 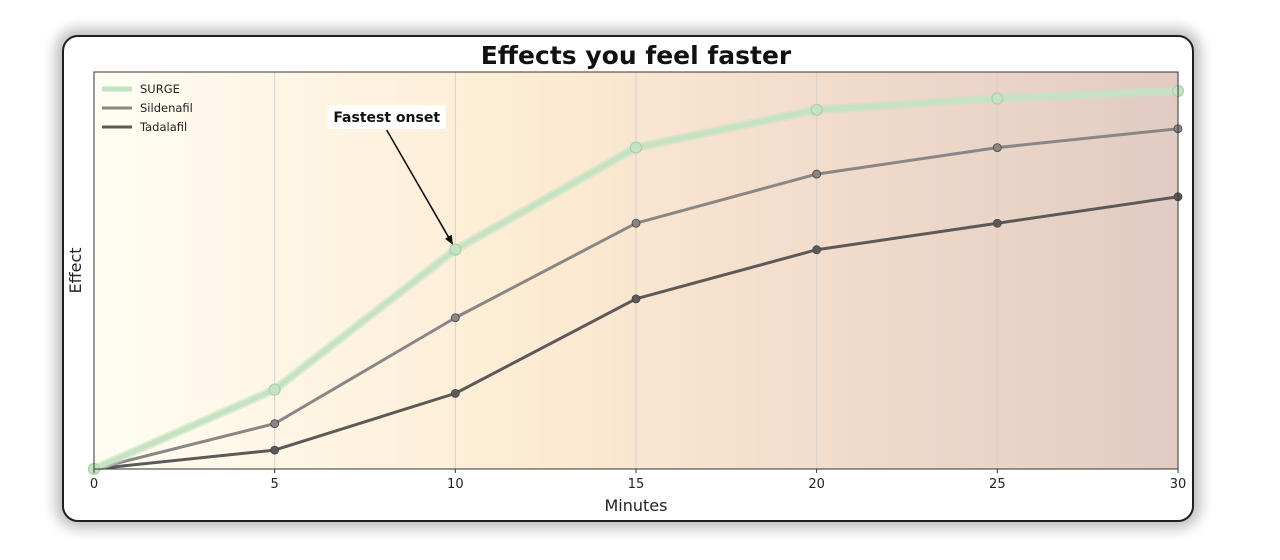 I want to click on legend: SURGE Sildenafil Tadalafil, so click(x=147, y=108).